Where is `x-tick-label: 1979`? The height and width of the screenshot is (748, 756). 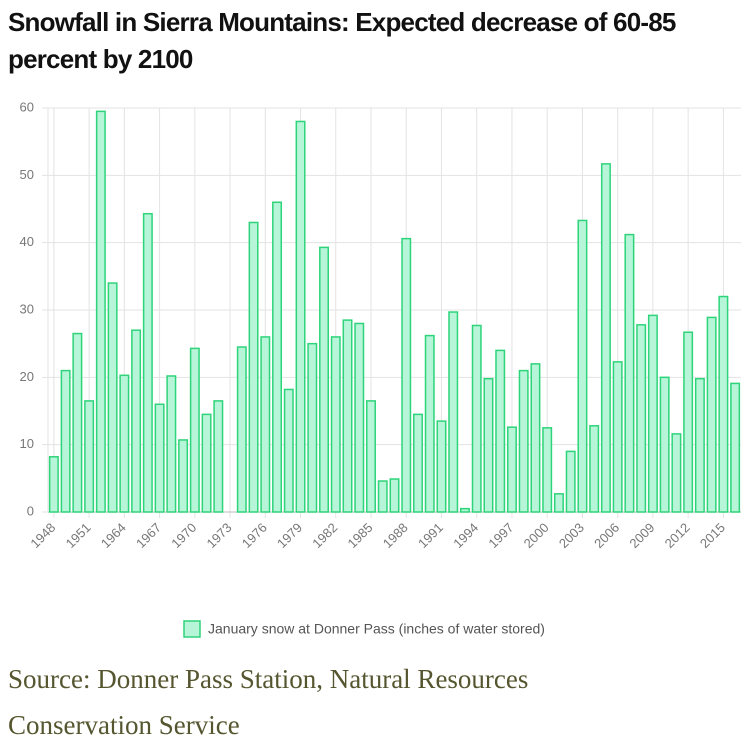 x-tick-label: 1979 is located at coordinates (289, 535).